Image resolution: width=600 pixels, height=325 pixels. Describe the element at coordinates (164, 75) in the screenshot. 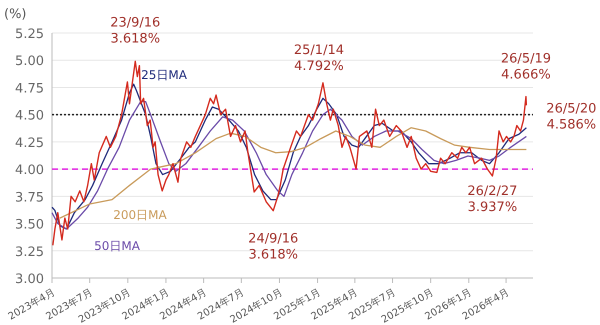

I see `series-label: 25日MA` at that location.